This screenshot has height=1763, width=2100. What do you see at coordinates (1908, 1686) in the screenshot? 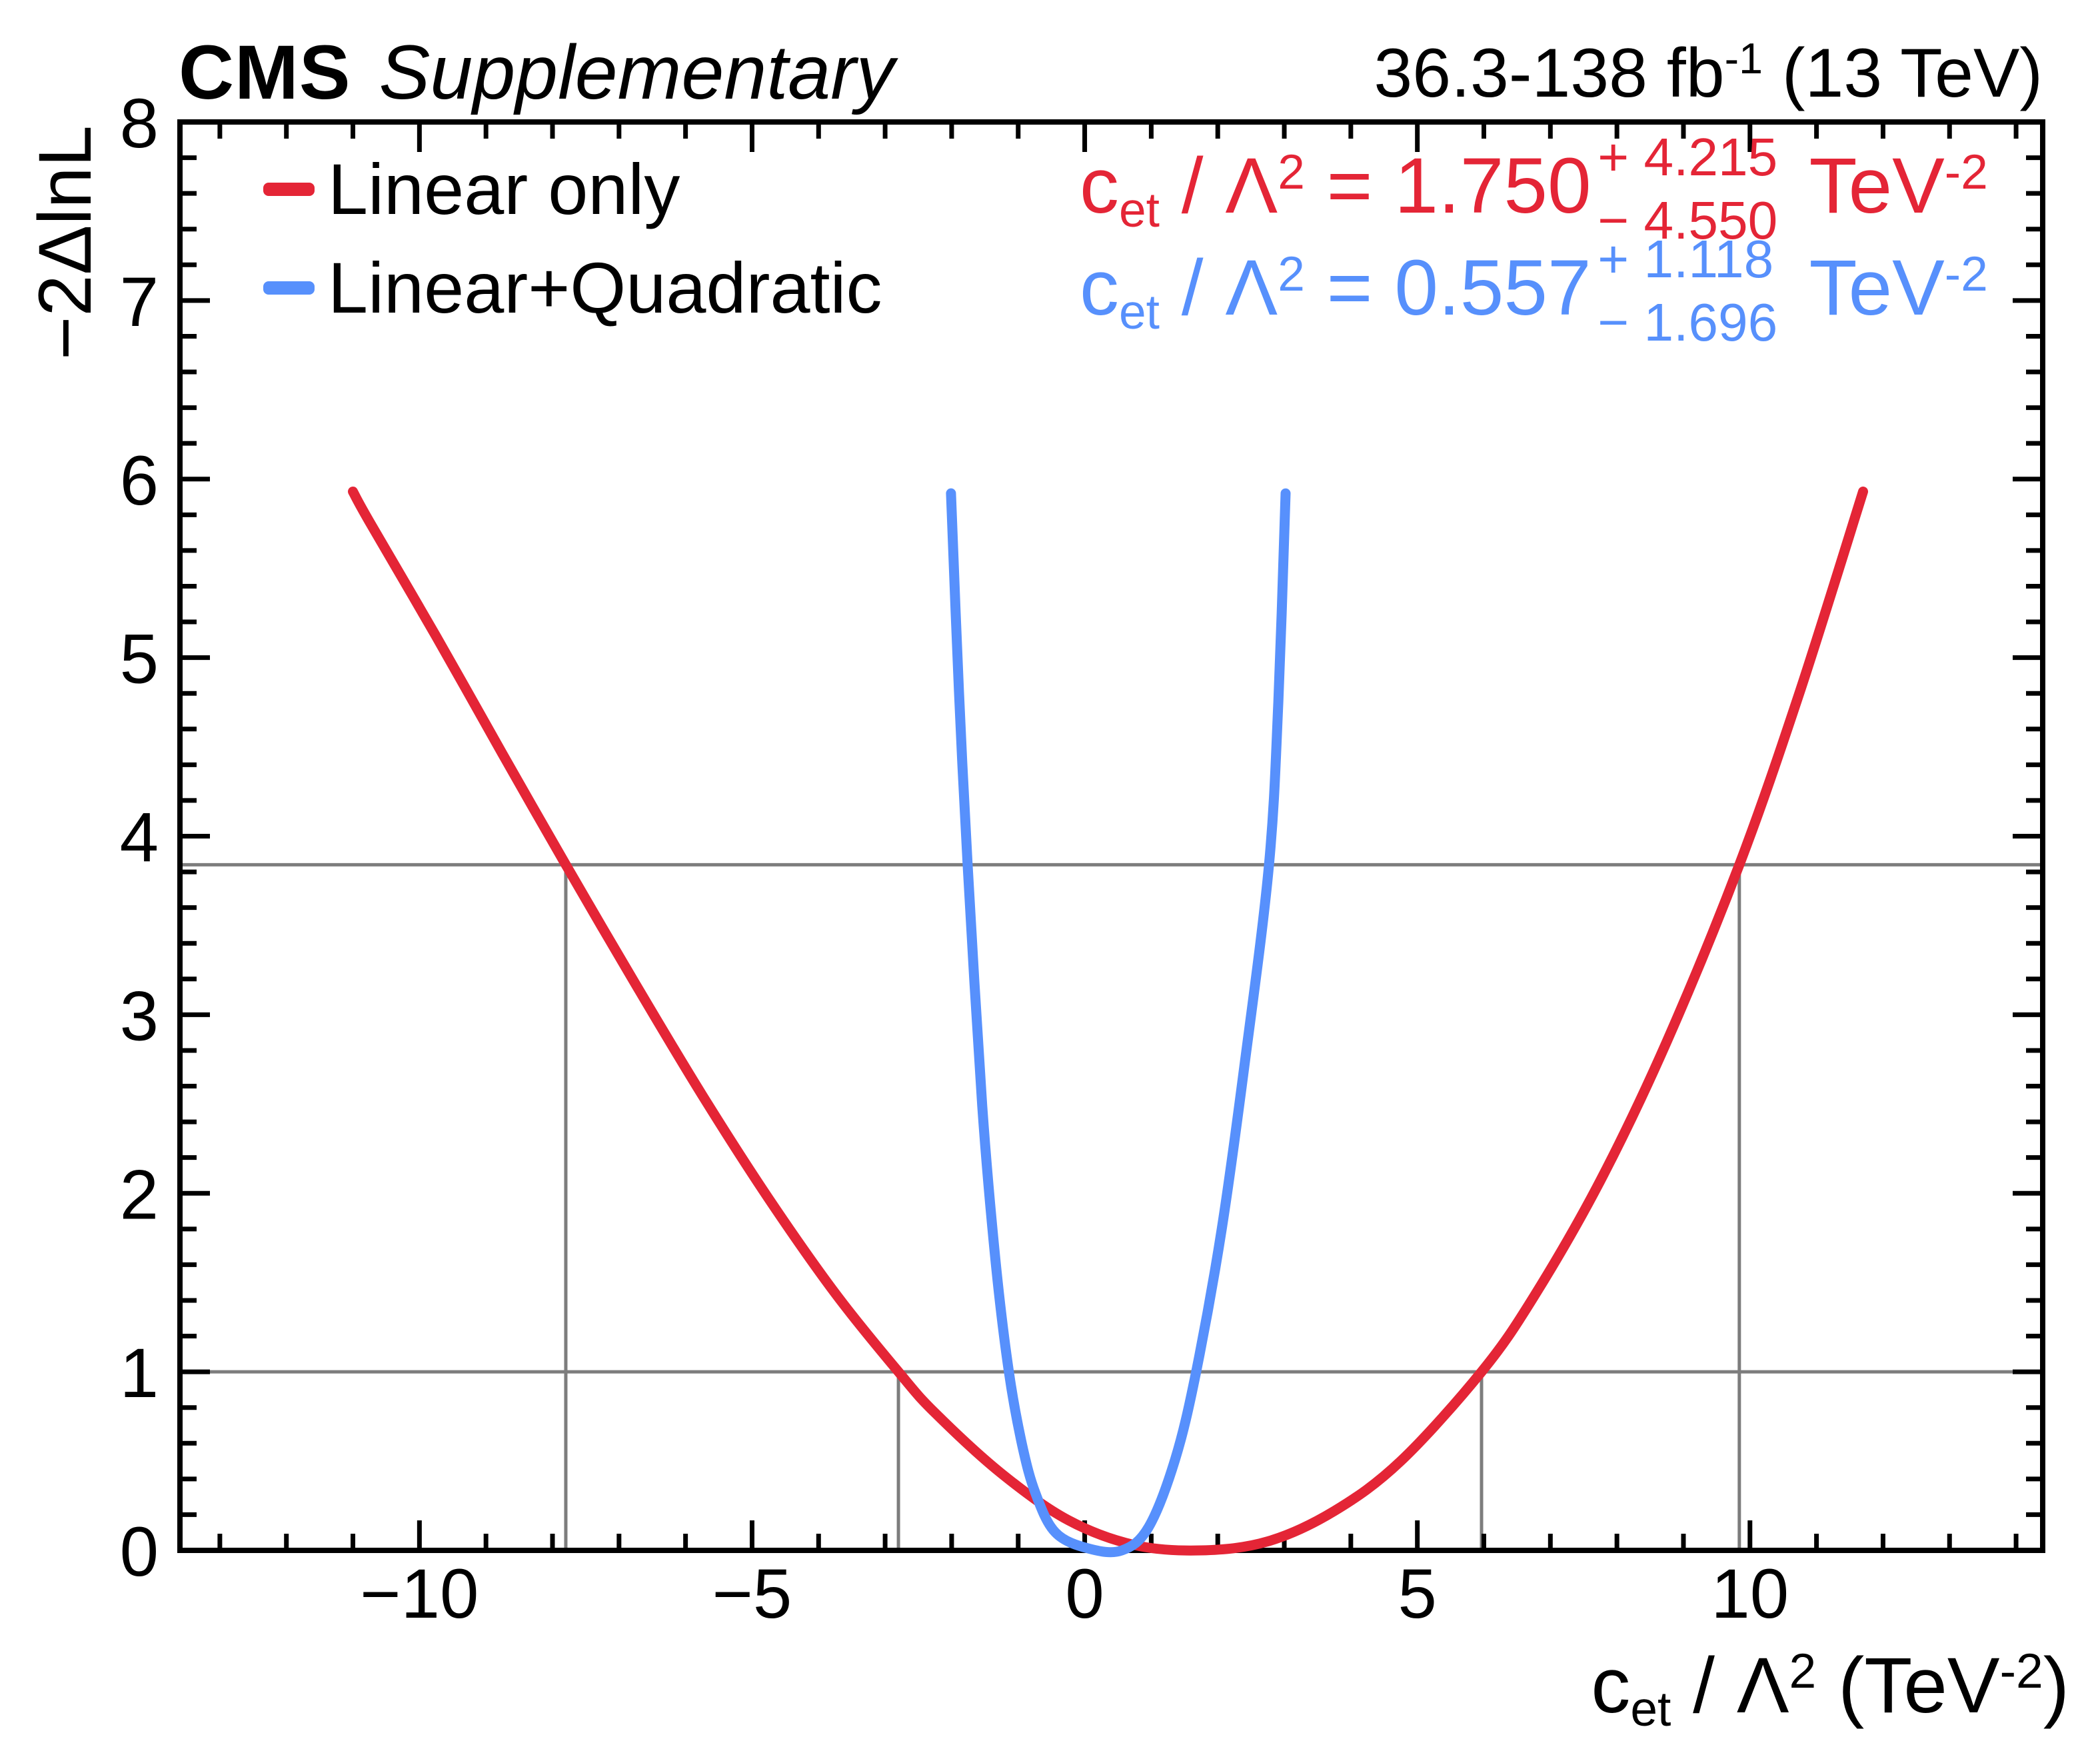
I see `x-title-unit: (TeV` at bounding box center [1908, 1686].